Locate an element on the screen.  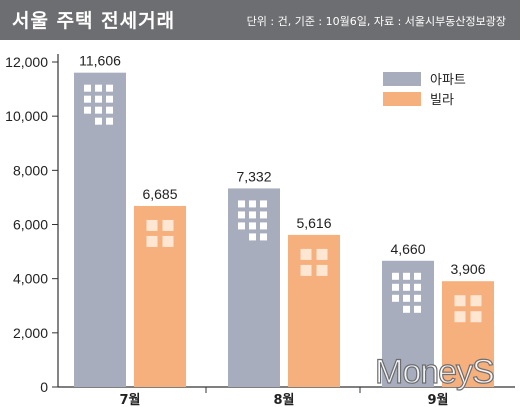
value-label-villa-3: 3,906 is located at coordinates (467, 269).